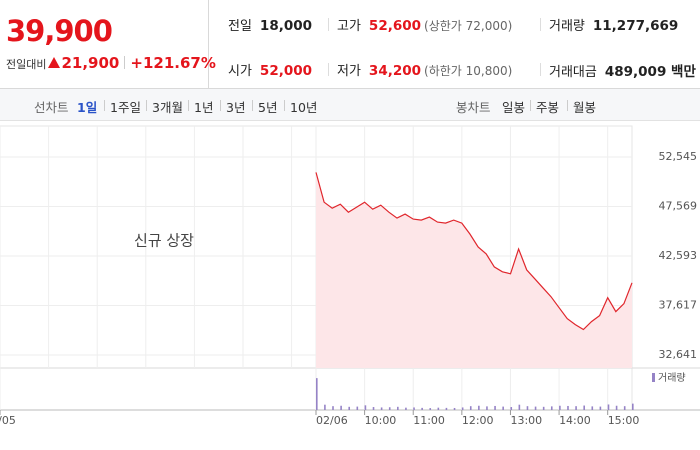 The image size is (700, 450). What do you see at coordinates (650, 72) in the screenshot?
I see `item-value: 489,009 백만` at bounding box center [650, 72].